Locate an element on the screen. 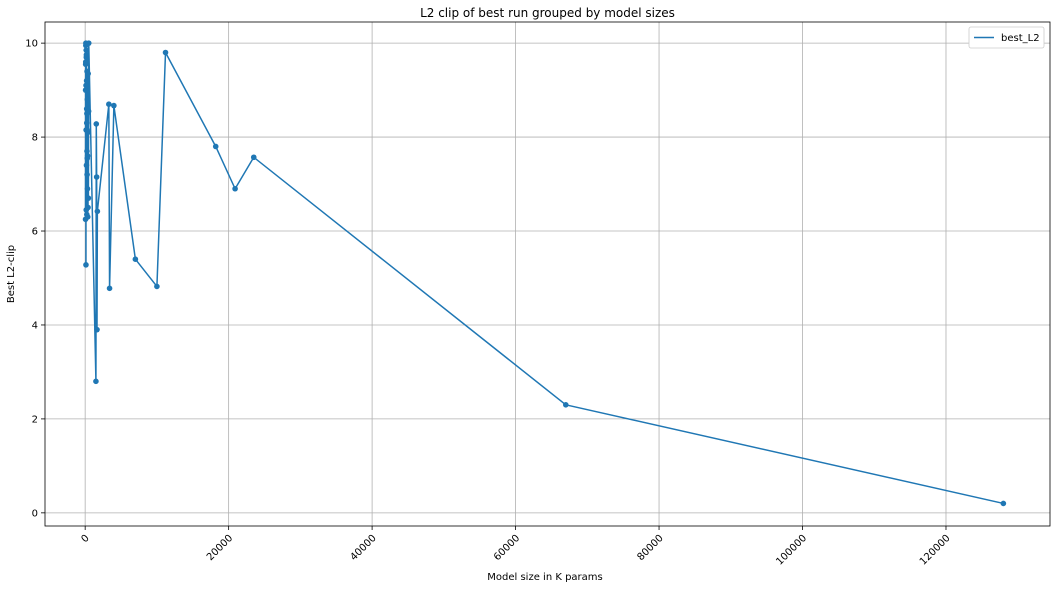  legend-box is located at coordinates (1006, 37).